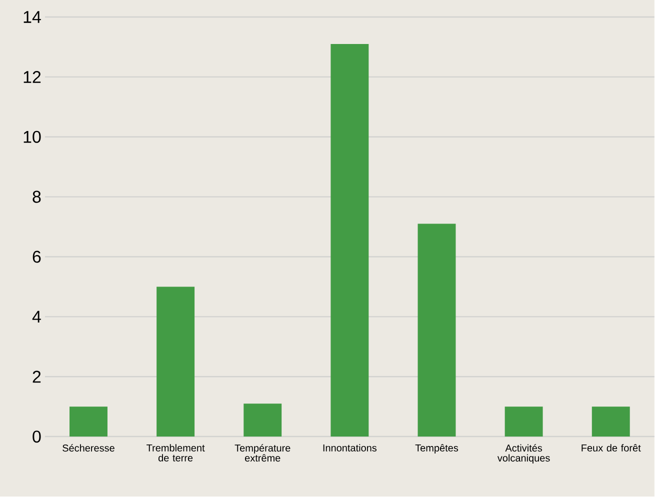 This screenshot has width=655, height=497. Describe the element at coordinates (88, 448) in the screenshot. I see `x-tick-label: Sécheresse` at that location.